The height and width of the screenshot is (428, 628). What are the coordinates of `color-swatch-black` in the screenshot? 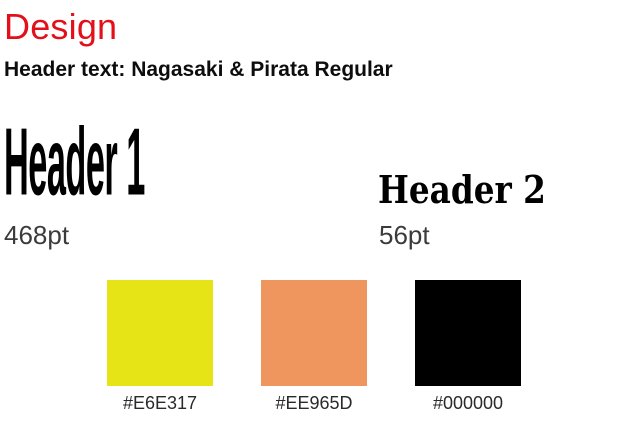 It's located at (468, 333).